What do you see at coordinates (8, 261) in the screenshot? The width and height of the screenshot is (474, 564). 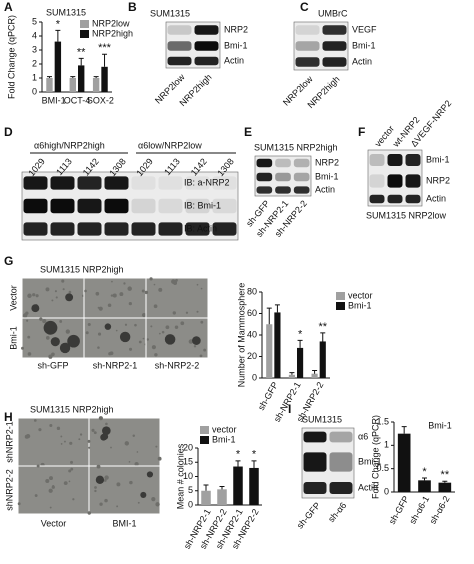 I see `panel-letter: G` at bounding box center [8, 261].